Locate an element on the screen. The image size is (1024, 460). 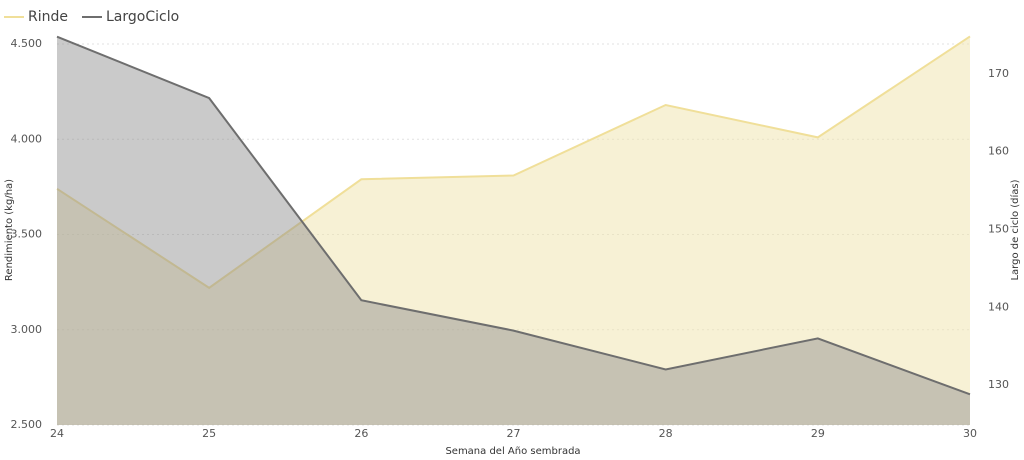
x-tick-label: 29 is located at coordinates (818, 433).